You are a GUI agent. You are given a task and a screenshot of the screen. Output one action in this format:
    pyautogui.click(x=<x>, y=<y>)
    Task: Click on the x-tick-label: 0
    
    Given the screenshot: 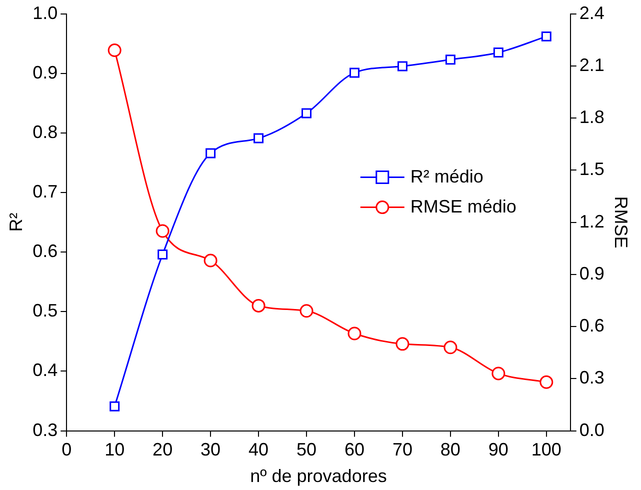 What is the action you would take?
    pyautogui.click(x=67, y=450)
    